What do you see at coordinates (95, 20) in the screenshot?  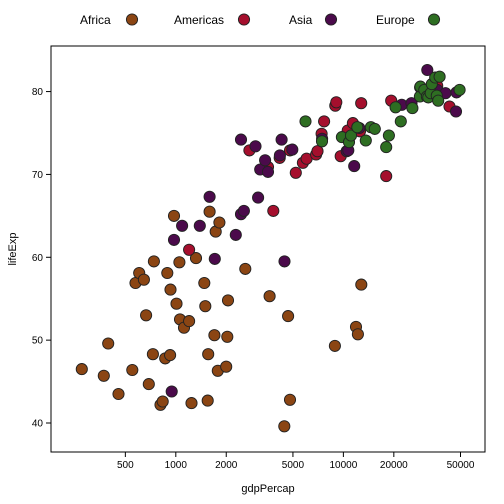 I see `legend-label-africa: Africa` at bounding box center [95, 20].